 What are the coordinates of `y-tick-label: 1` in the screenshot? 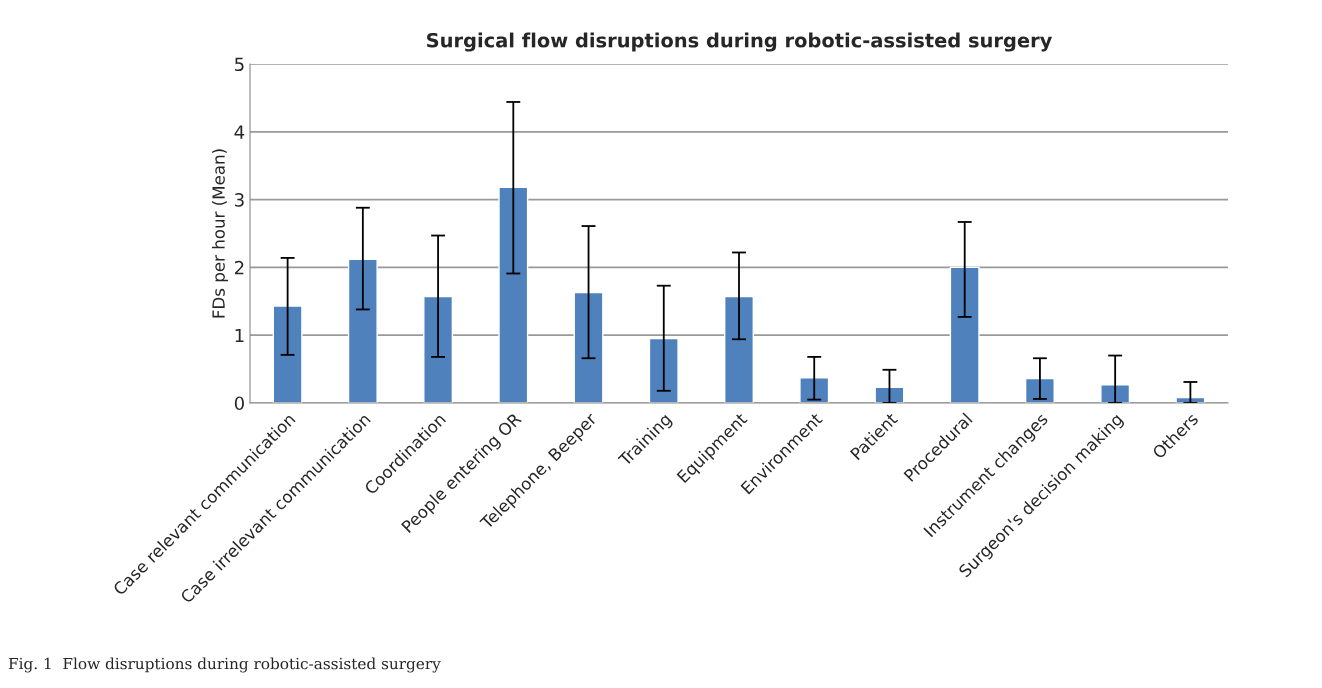 It's located at (239, 335).